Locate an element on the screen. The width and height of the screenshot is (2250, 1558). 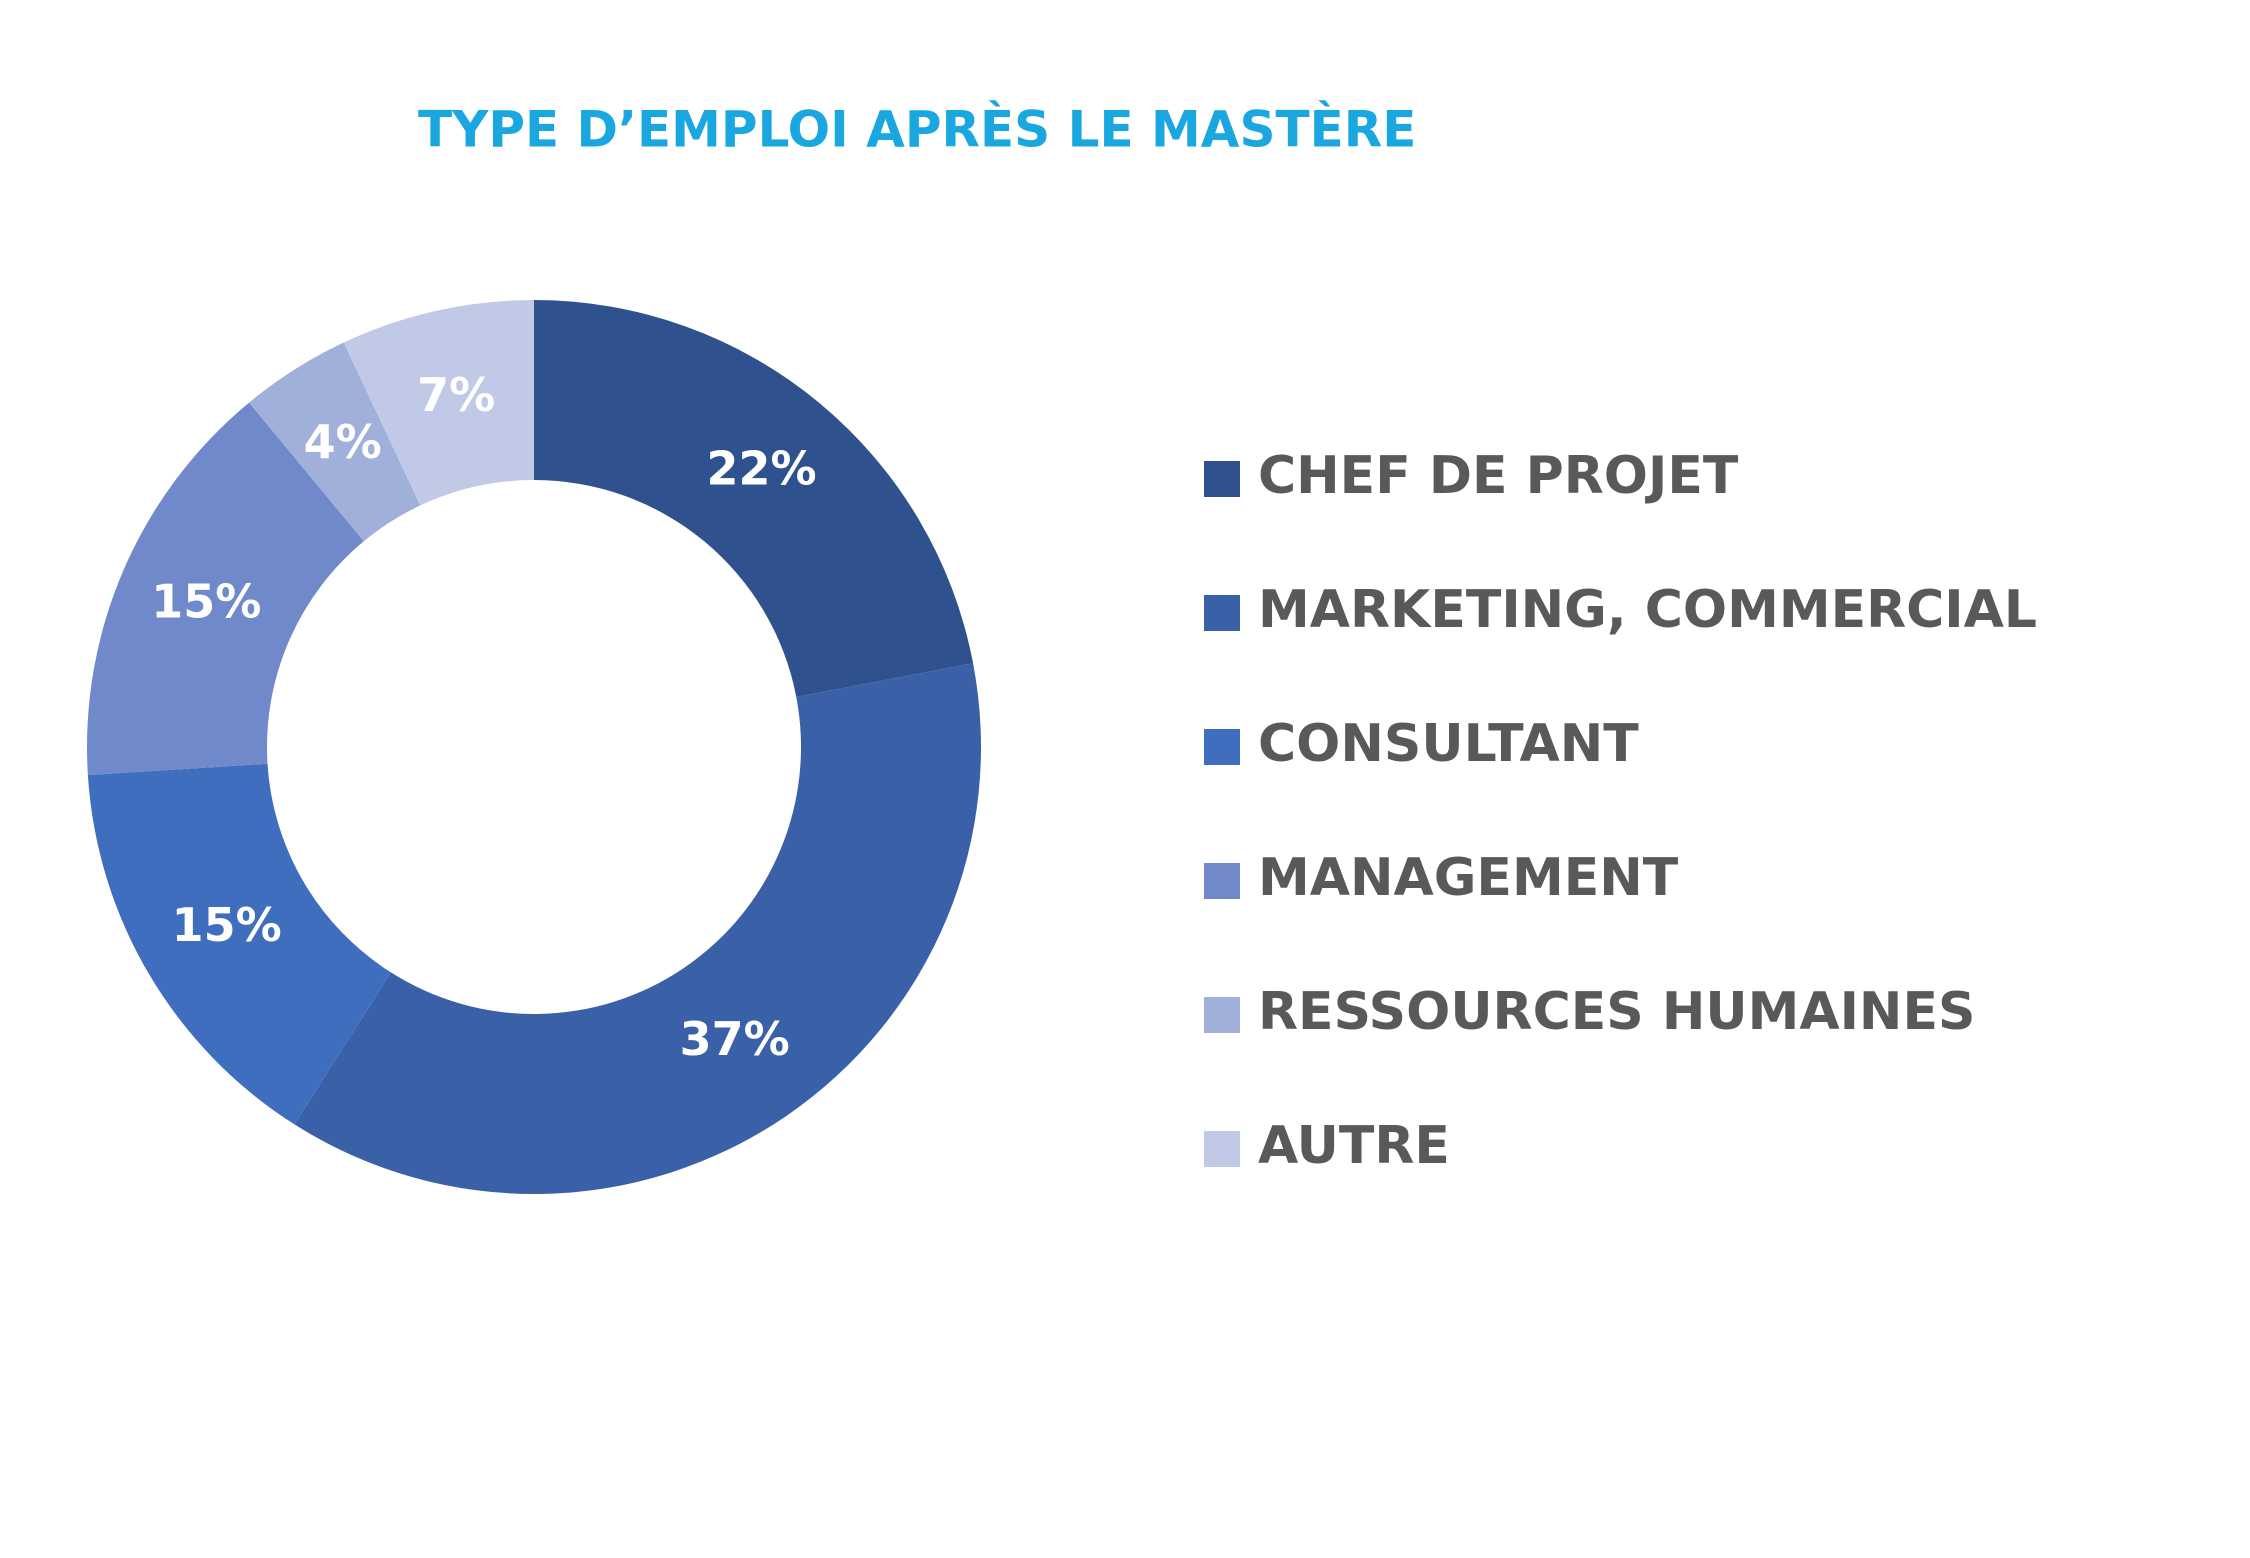
legend-label: RESSOURCES HUMAINES is located at coordinates (1616, 1012).